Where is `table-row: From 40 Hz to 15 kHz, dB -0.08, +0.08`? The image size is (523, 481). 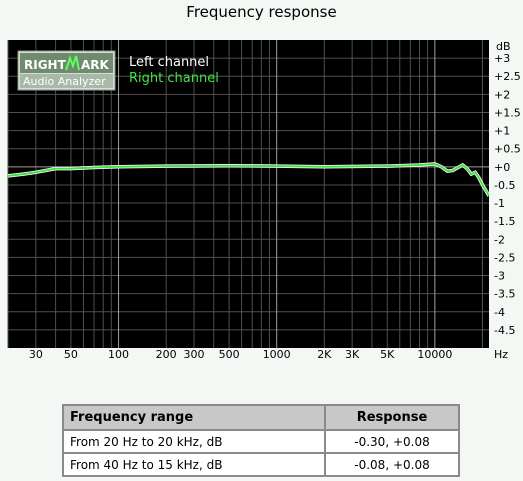 table-row: From 40 Hz to 15 kHz, dB -0.08, +0.08 is located at coordinates (261, 464).